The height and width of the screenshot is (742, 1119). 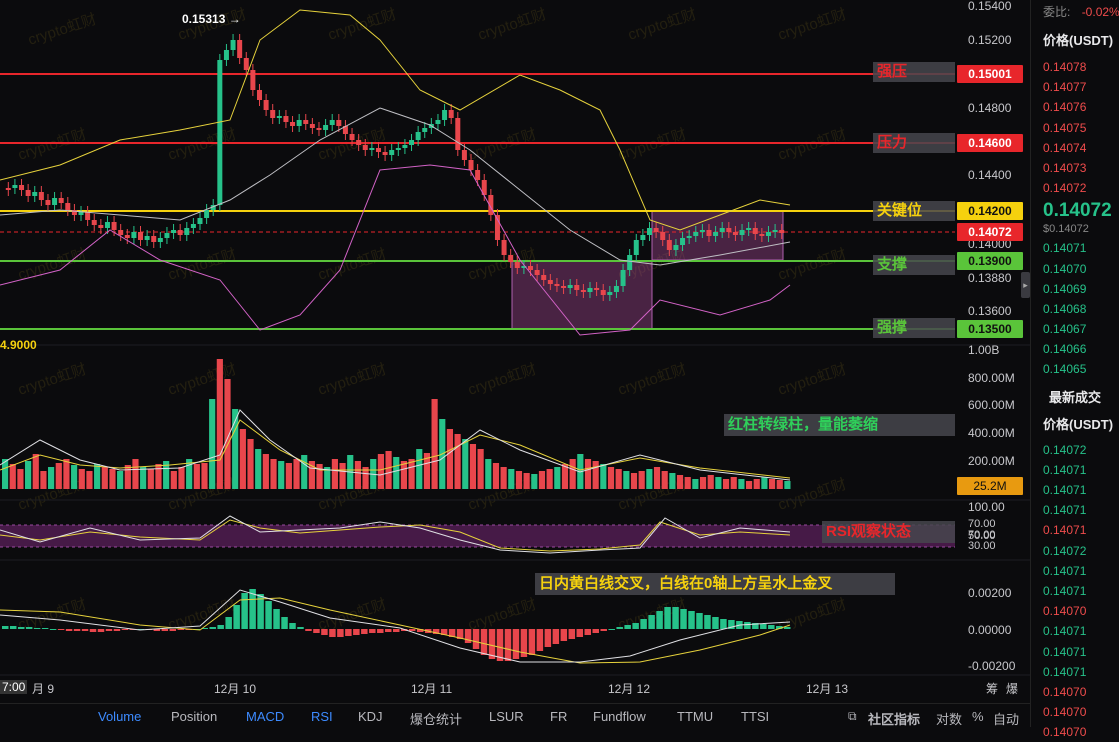 I want to click on bid-row: 0.14071, so click(x=1065, y=248).